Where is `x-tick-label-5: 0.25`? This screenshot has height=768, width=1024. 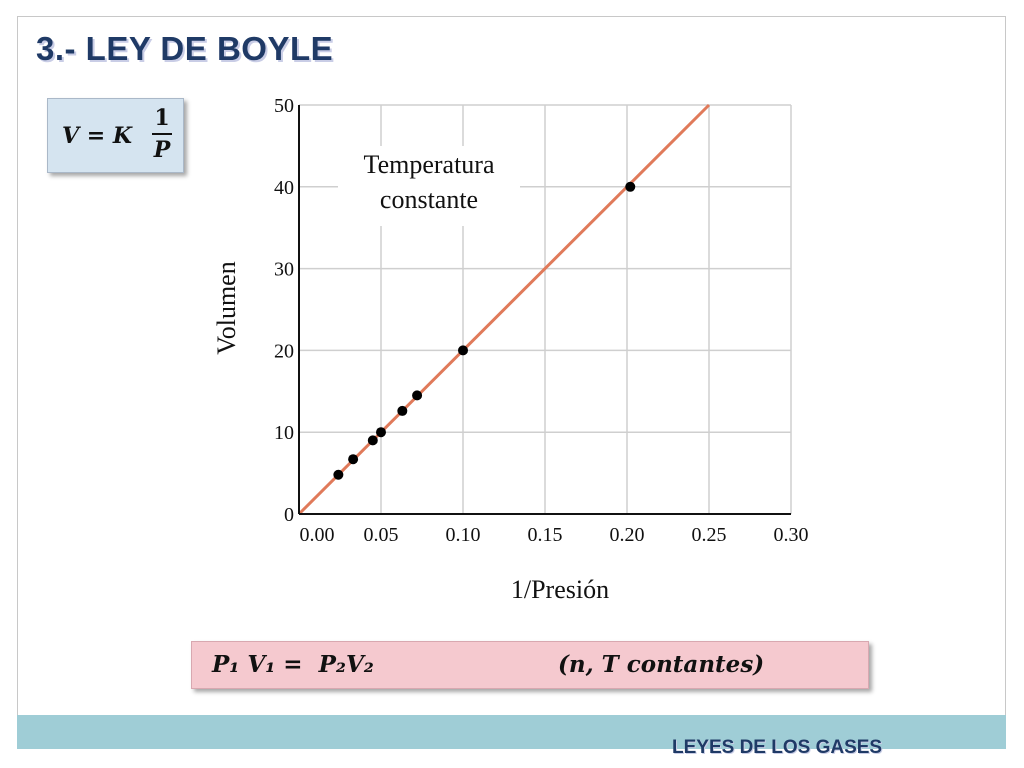
x-tick-label-5: 0.25 is located at coordinates (709, 535).